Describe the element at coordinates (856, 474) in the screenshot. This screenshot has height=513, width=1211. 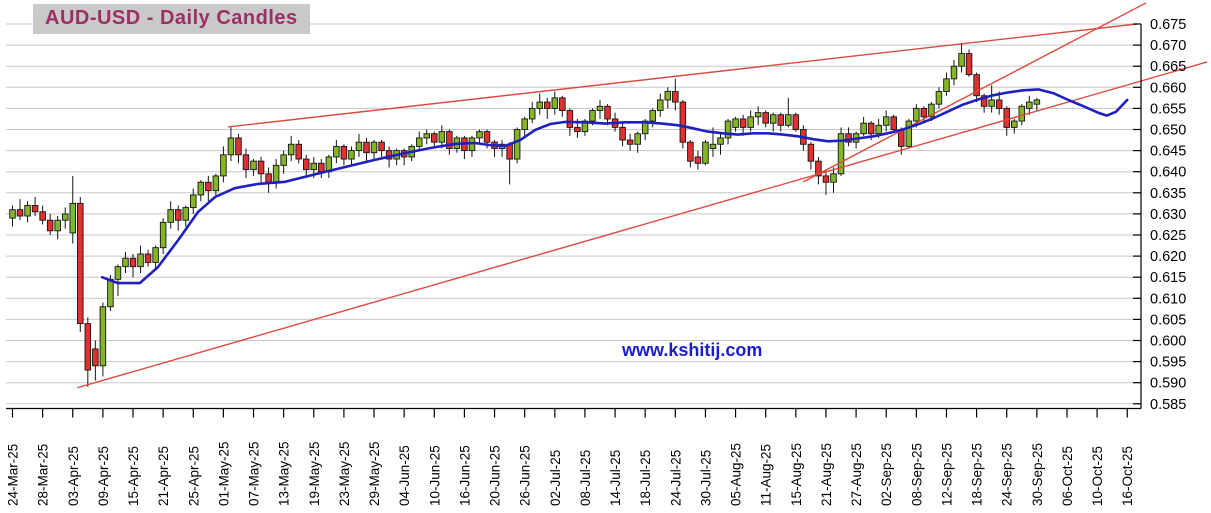
I see `x-tick-label: 27-Aug-25` at that location.